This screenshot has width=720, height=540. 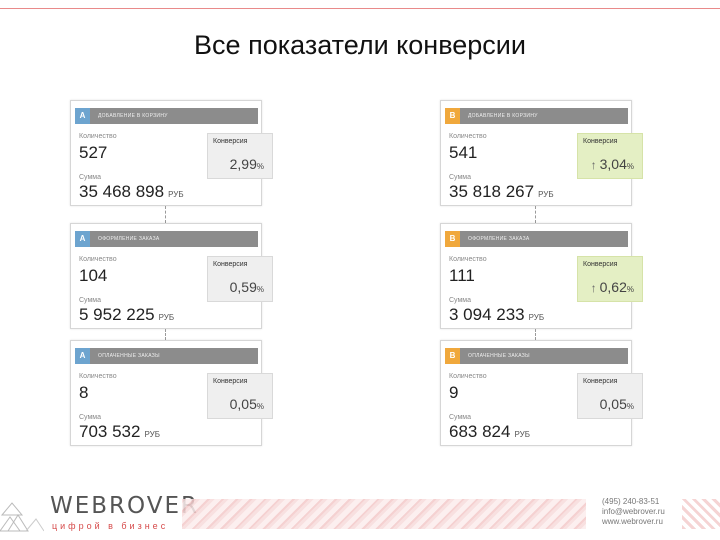 I want to click on sum-line: 35 818 267 РУБ, so click(x=501, y=192).